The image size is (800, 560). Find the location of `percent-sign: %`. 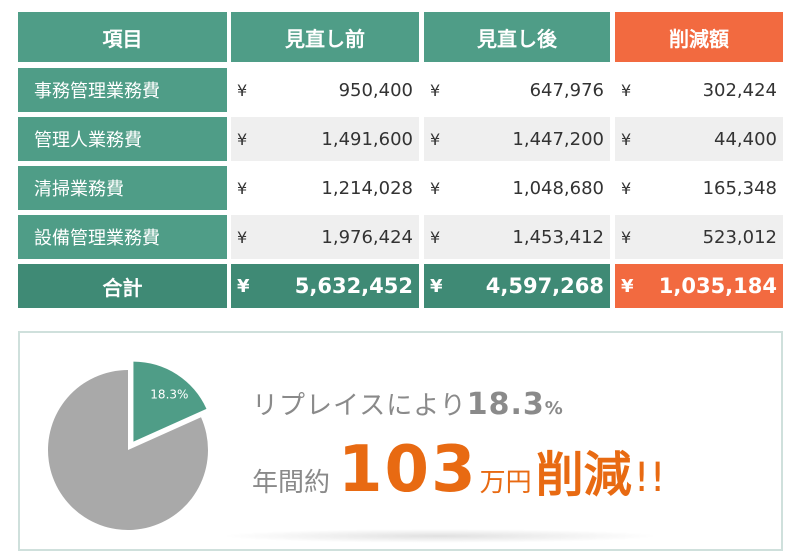

percent-sign: % is located at coordinates (554, 408).